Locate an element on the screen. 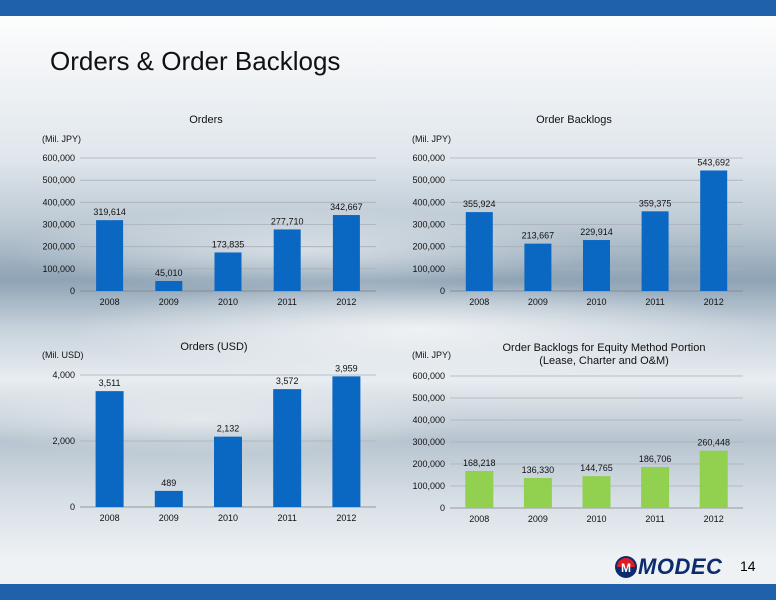 The width and height of the screenshot is (776, 600). data-label: 2,132 is located at coordinates (228, 429).